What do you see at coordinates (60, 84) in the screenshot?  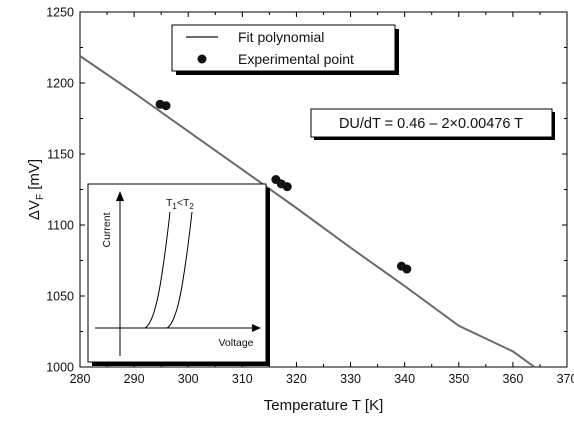 I see `y-tick-label: 1200` at bounding box center [60, 84].